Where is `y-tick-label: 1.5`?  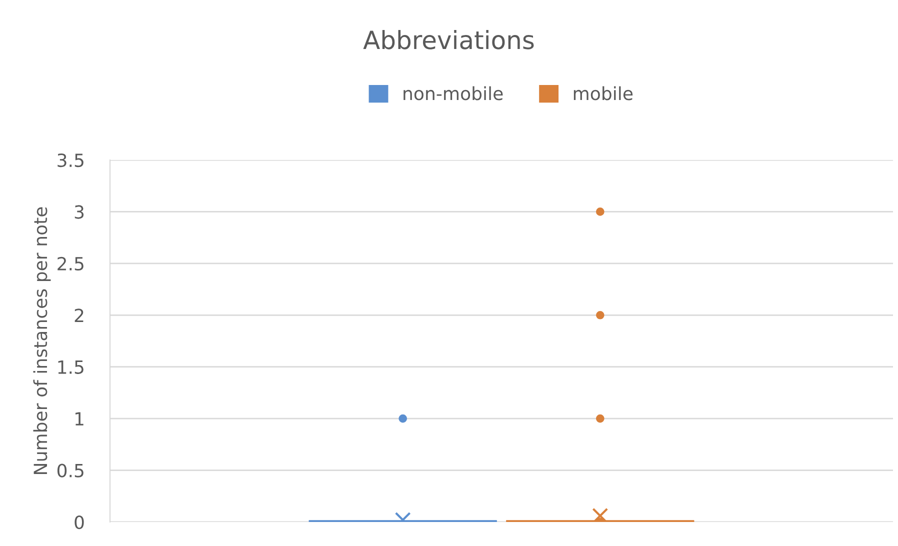
y-tick-label: 1.5 is located at coordinates (71, 367).